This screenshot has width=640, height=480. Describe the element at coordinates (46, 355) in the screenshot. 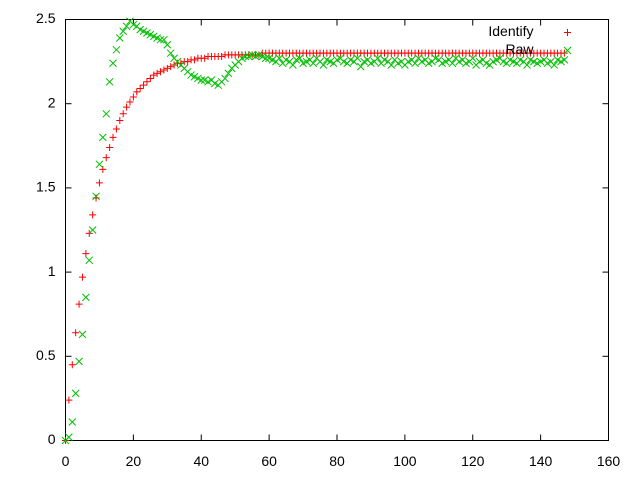

I see `y-tick-label: 0.5` at that location.